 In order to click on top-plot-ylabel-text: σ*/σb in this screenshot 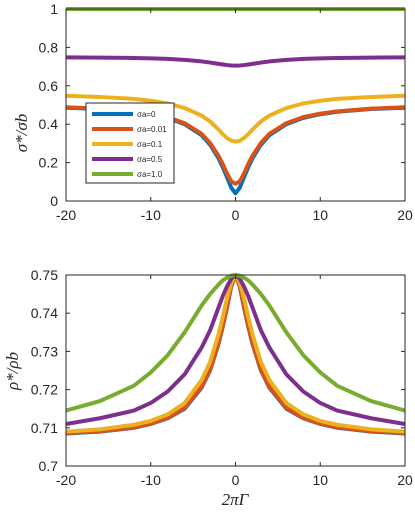, I will do `click(21, 133)`.